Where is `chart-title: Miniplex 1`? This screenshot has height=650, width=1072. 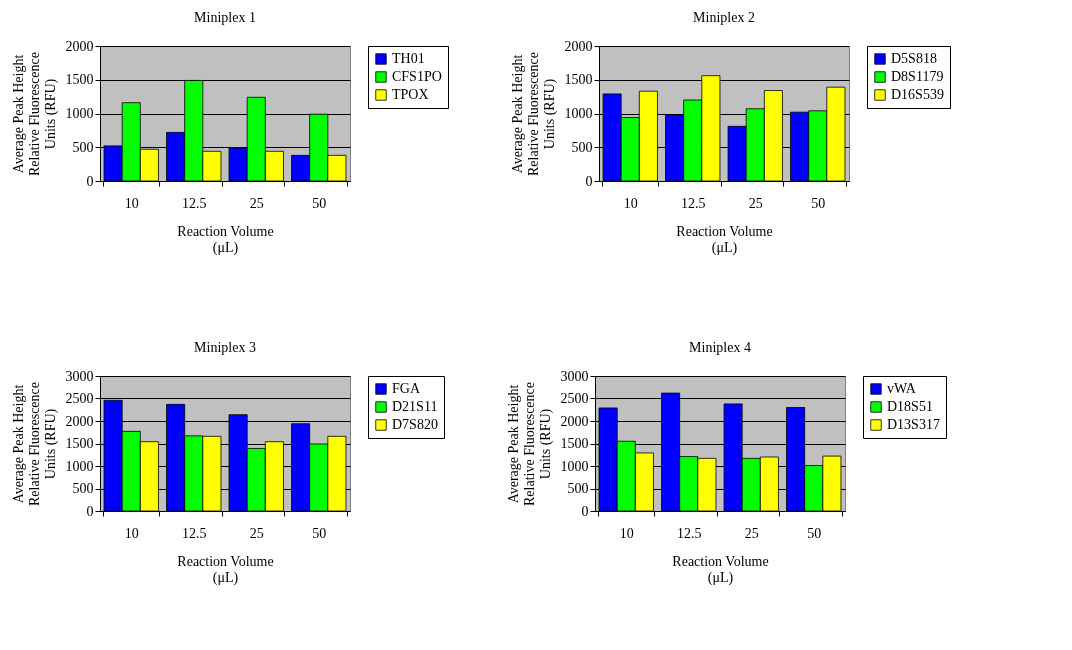 chart-title: Miniplex 1 is located at coordinates (225, 17).